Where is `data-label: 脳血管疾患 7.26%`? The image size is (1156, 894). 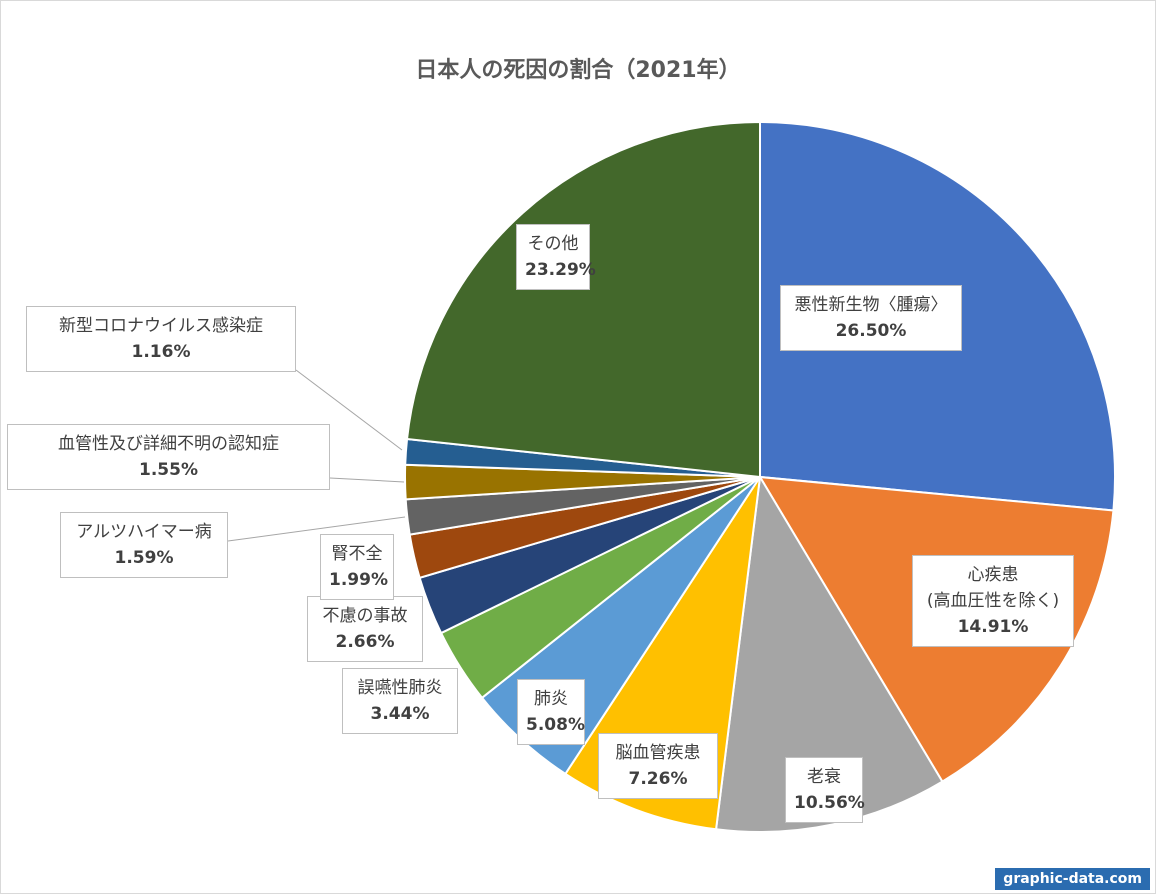 data-label: 脳血管疾患 7.26% is located at coordinates (658, 766).